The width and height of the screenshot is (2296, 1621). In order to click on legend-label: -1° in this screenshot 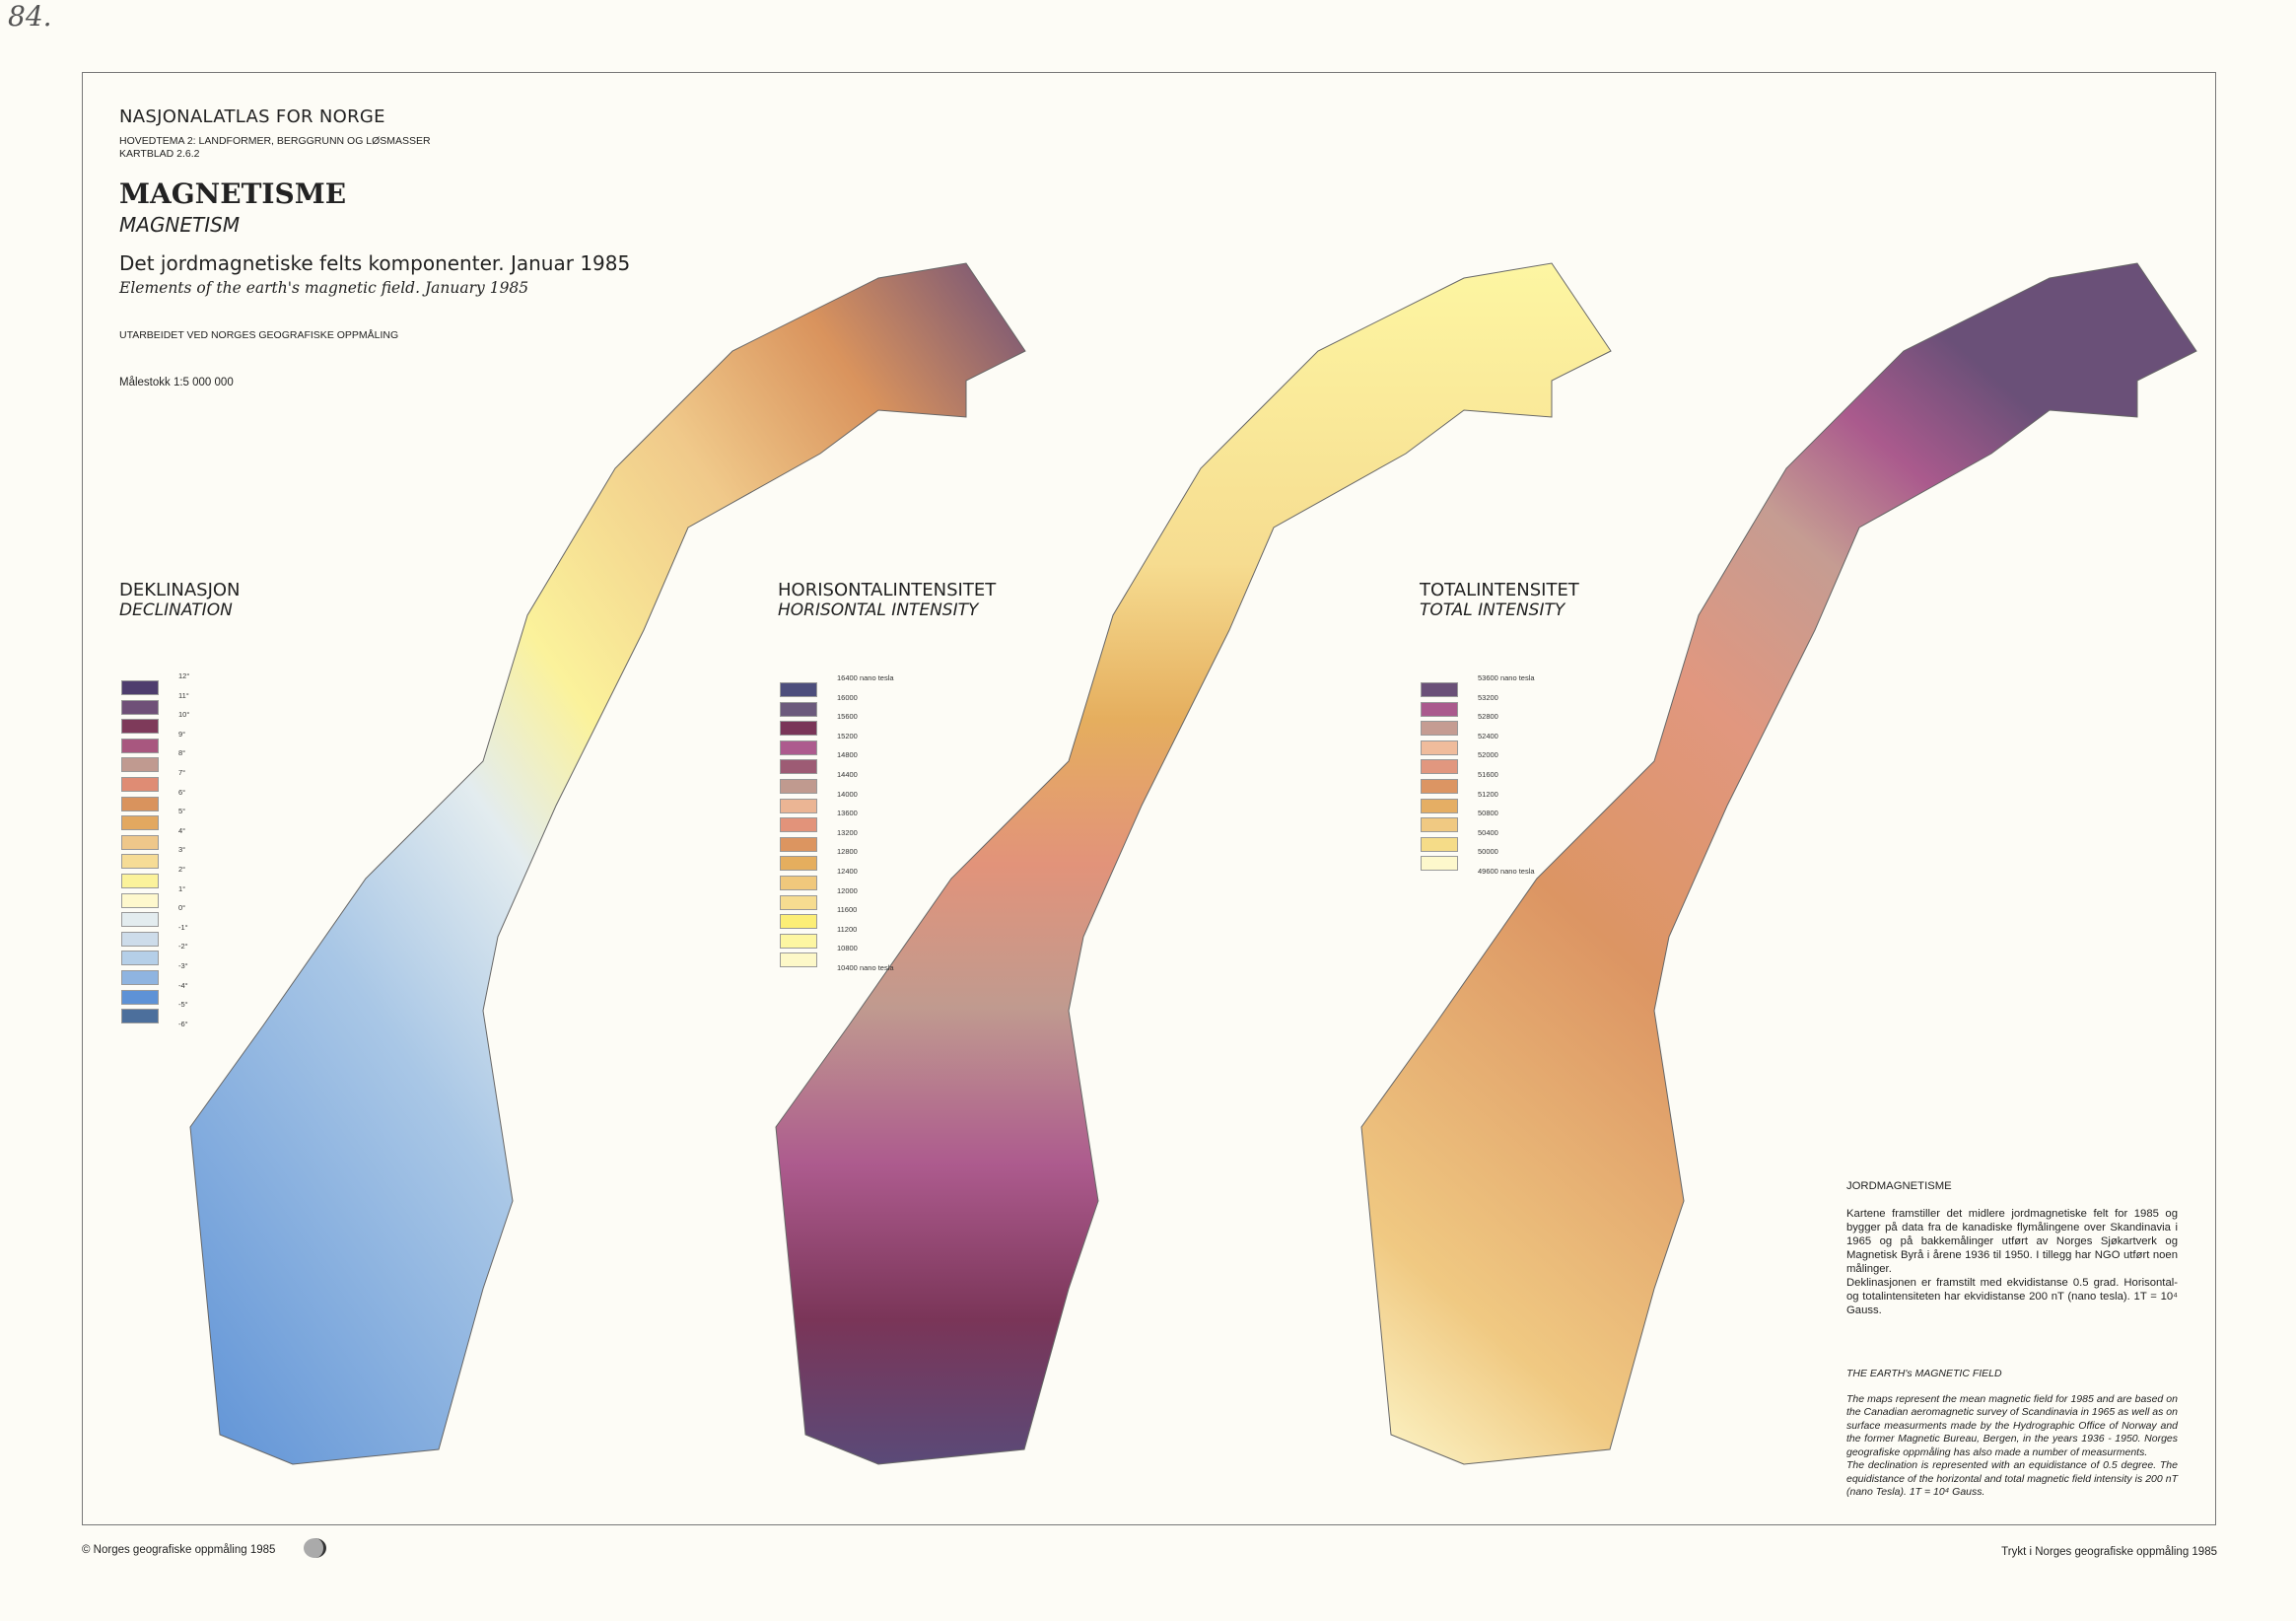, I will do `click(183, 927)`.